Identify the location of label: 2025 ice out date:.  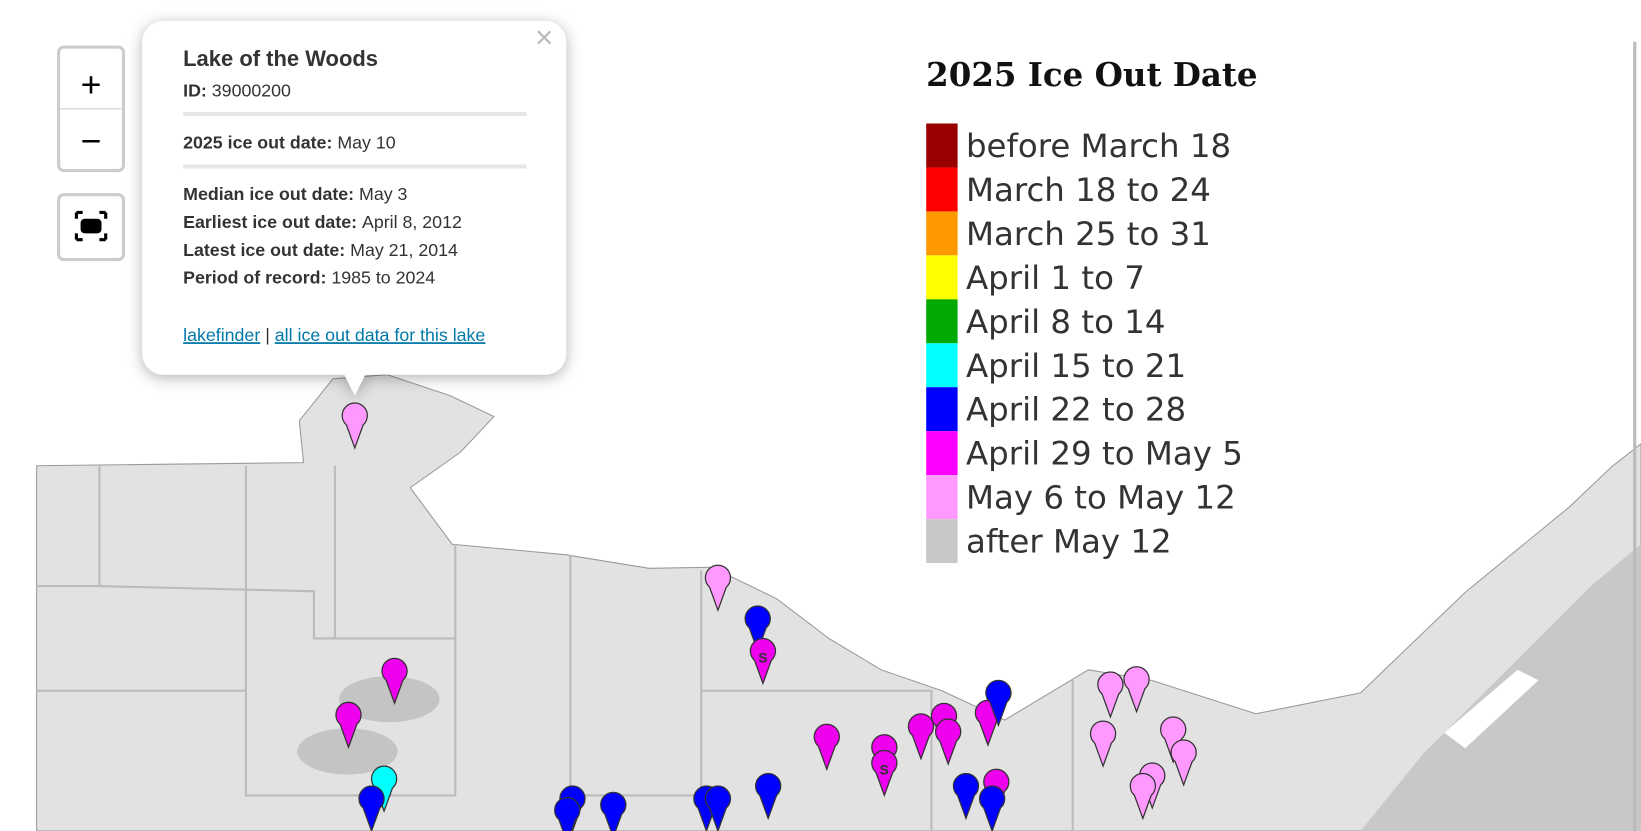
(257, 143).